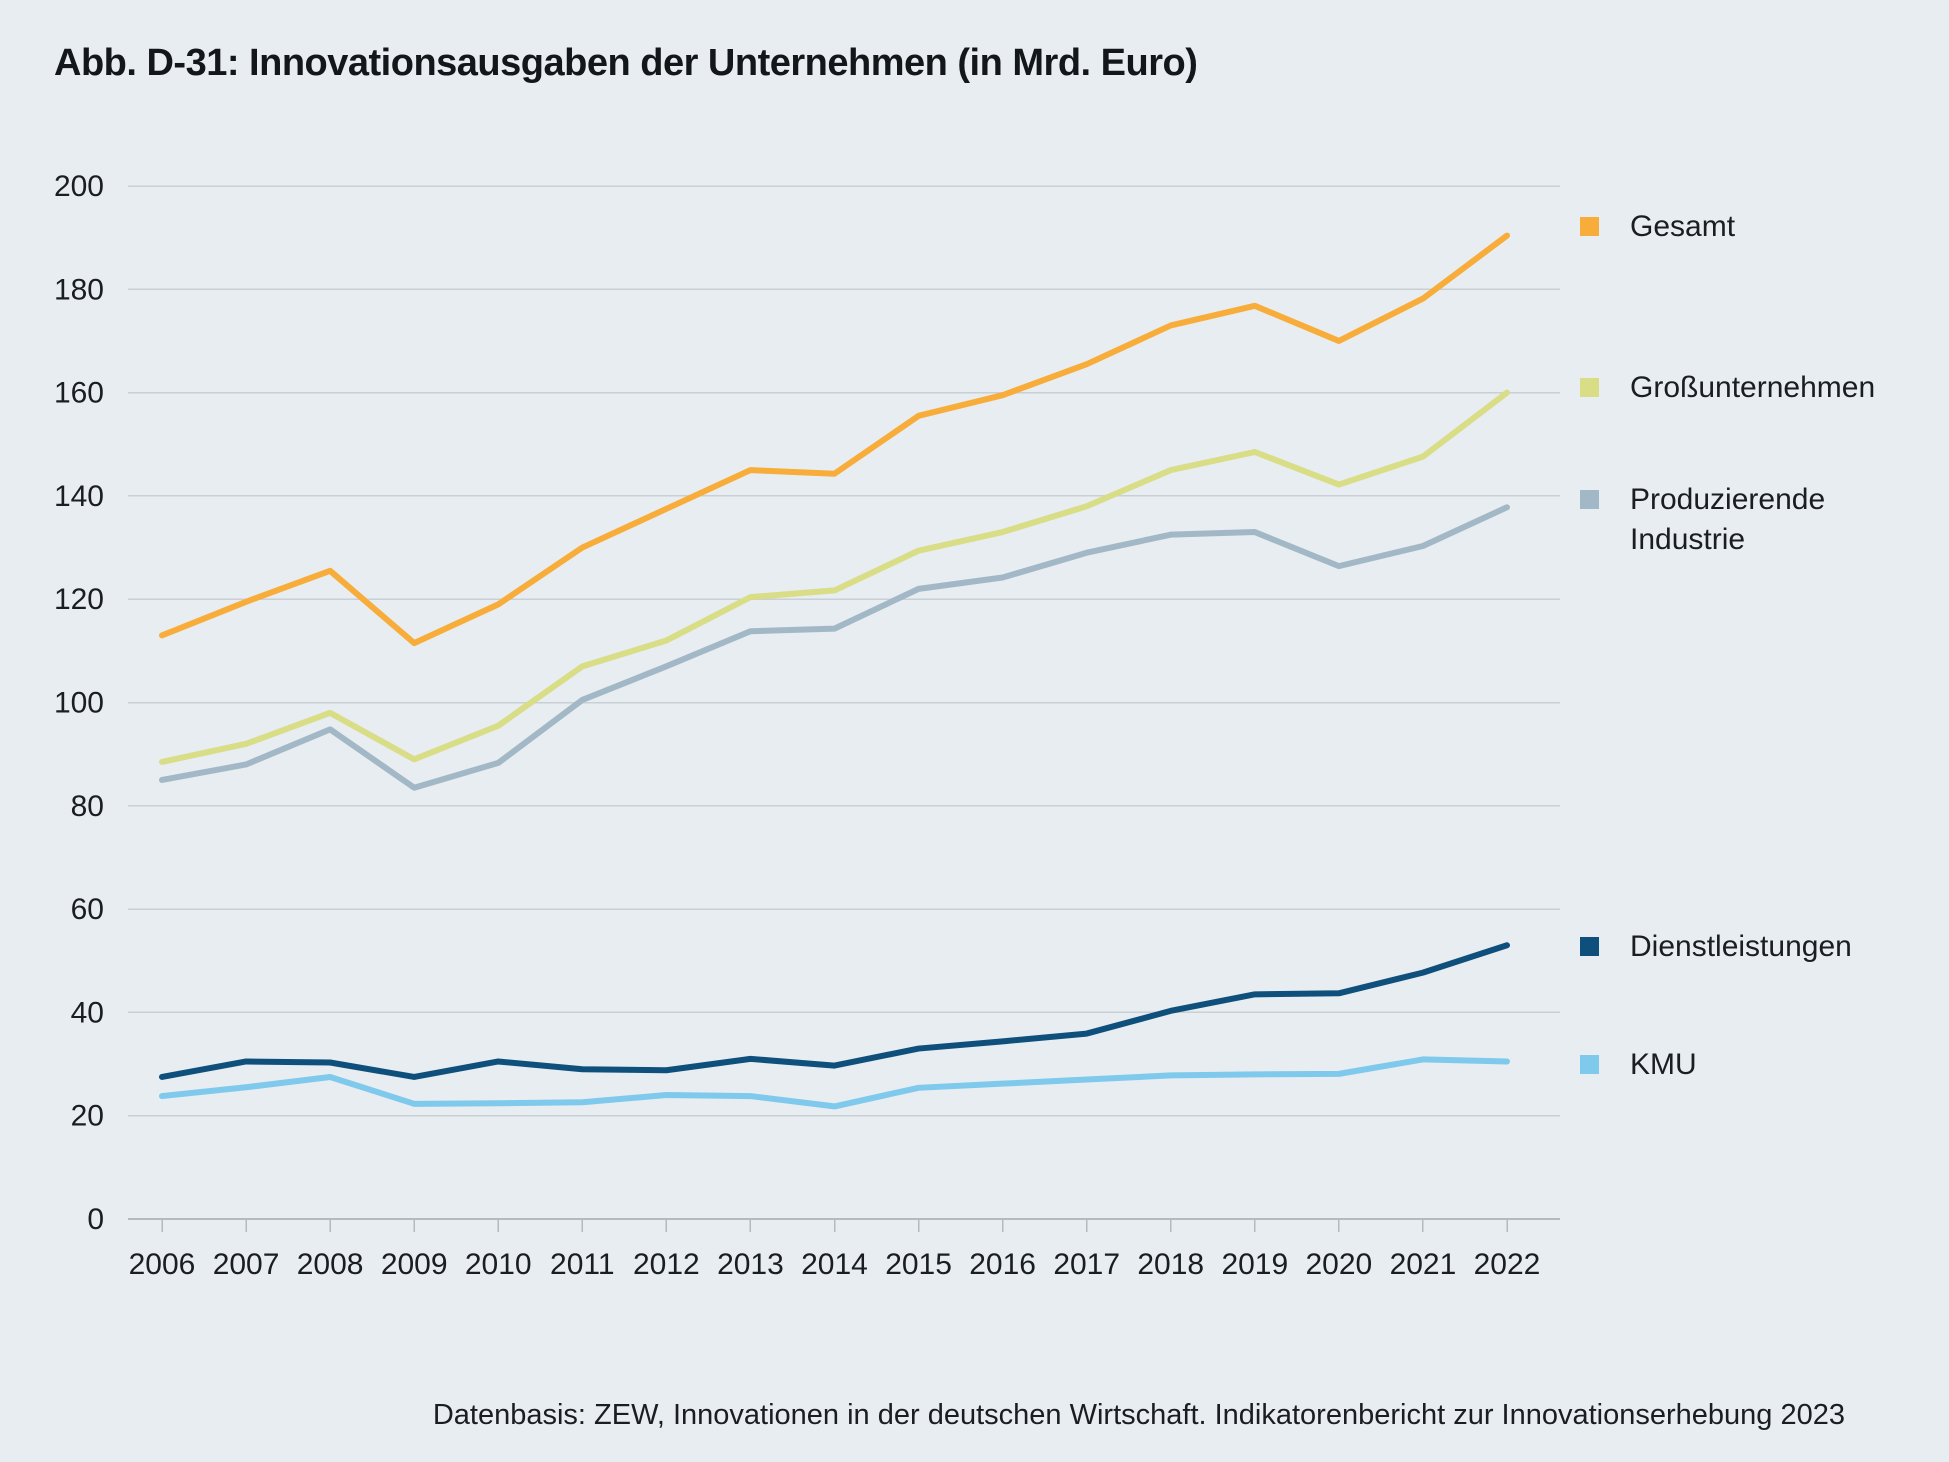 The width and height of the screenshot is (1949, 1462). Describe the element at coordinates (1728, 519) in the screenshot. I see `legend-label-produzierende-industrie: Produzierende Industrie` at that location.